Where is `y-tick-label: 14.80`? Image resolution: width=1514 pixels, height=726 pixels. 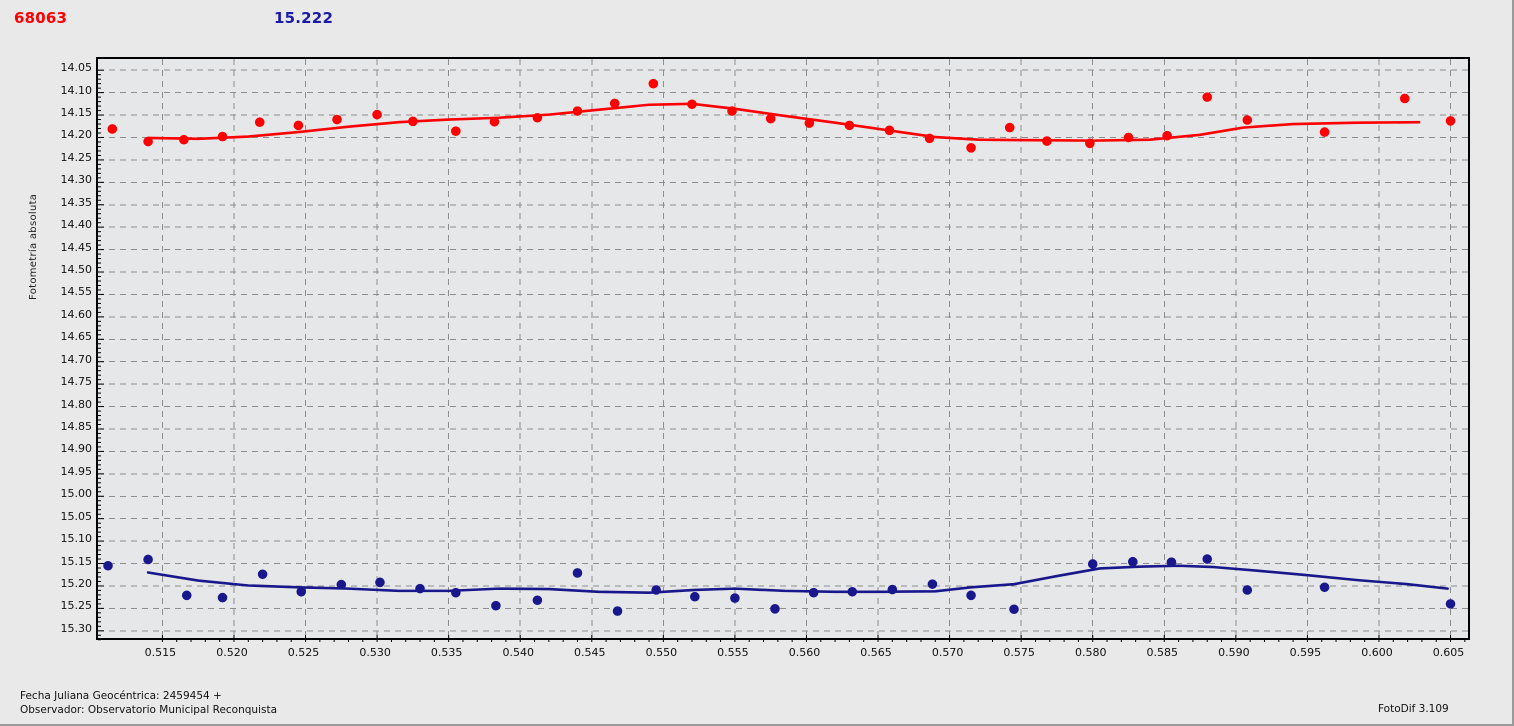
y-tick-label: 14.80 is located at coordinates (76, 404).